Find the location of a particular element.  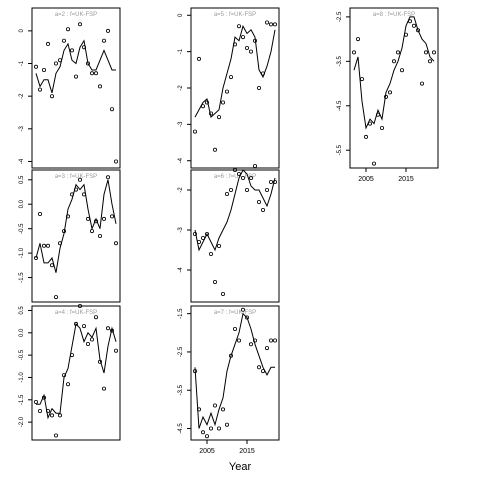

y-tick-label: -2.0 is located at coordinates (22, 421).